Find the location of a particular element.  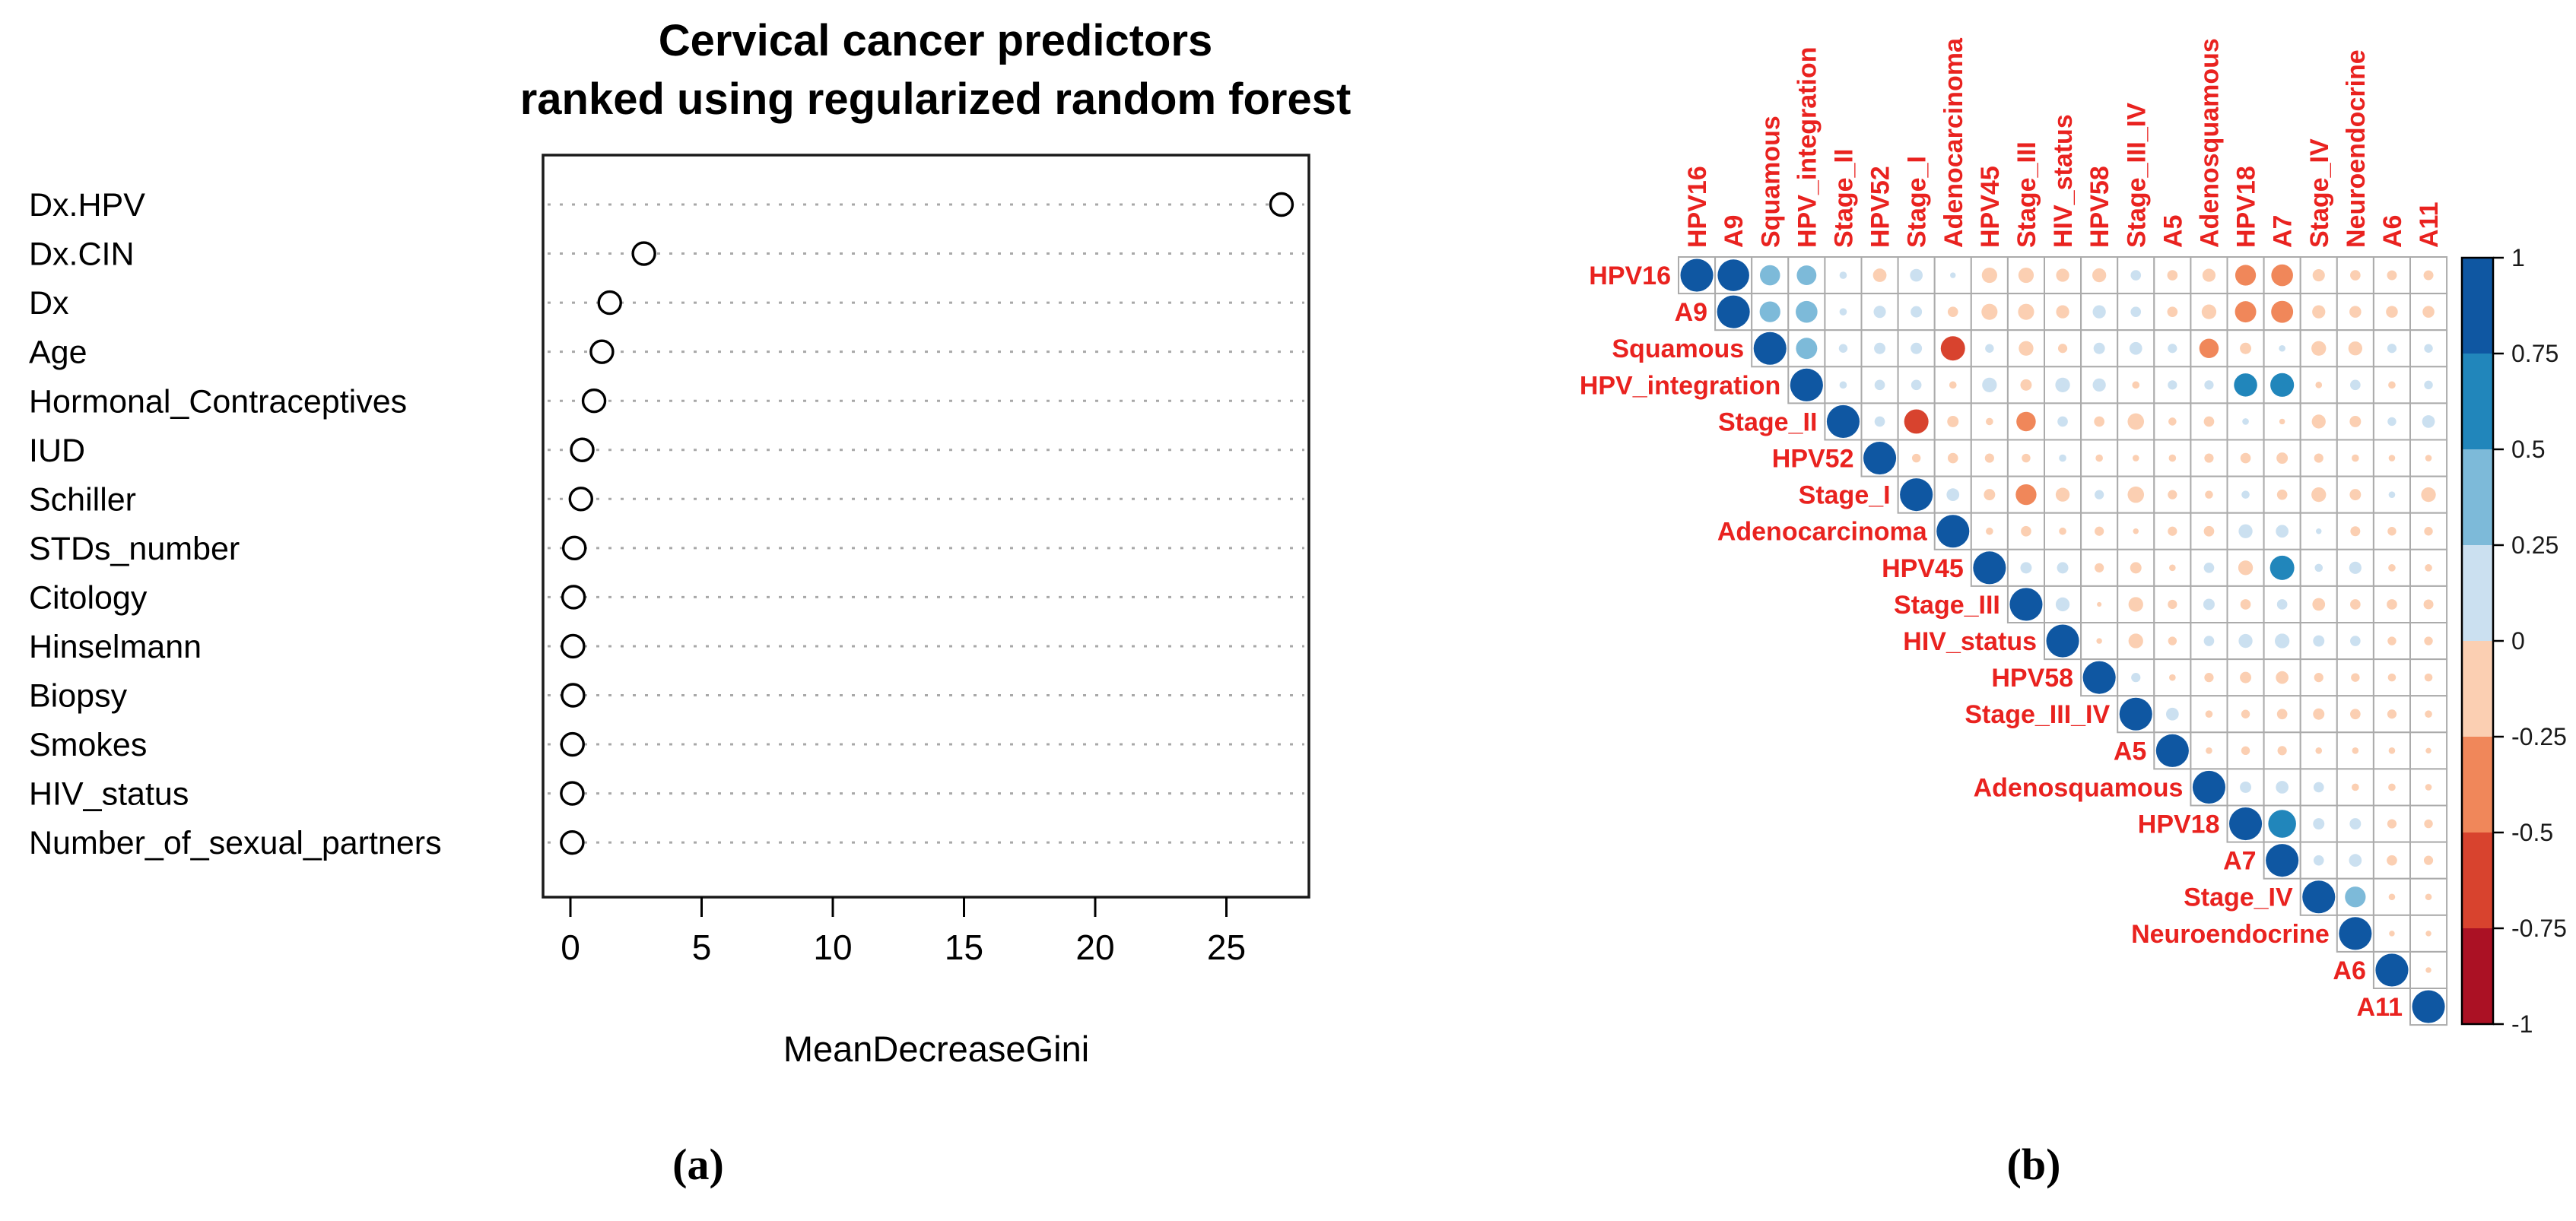

category-label: Citology is located at coordinates (88, 598).